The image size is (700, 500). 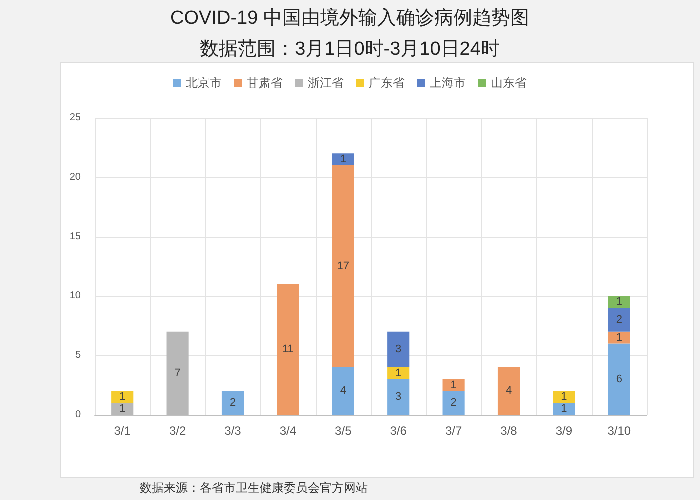 What do you see at coordinates (123, 431) in the screenshot?
I see `x-tick-label: 3/1` at bounding box center [123, 431].